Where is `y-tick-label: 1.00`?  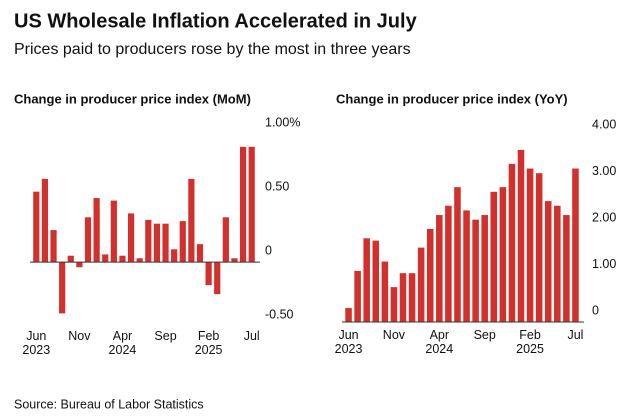 y-tick-label: 1.00 is located at coordinates (604, 264).